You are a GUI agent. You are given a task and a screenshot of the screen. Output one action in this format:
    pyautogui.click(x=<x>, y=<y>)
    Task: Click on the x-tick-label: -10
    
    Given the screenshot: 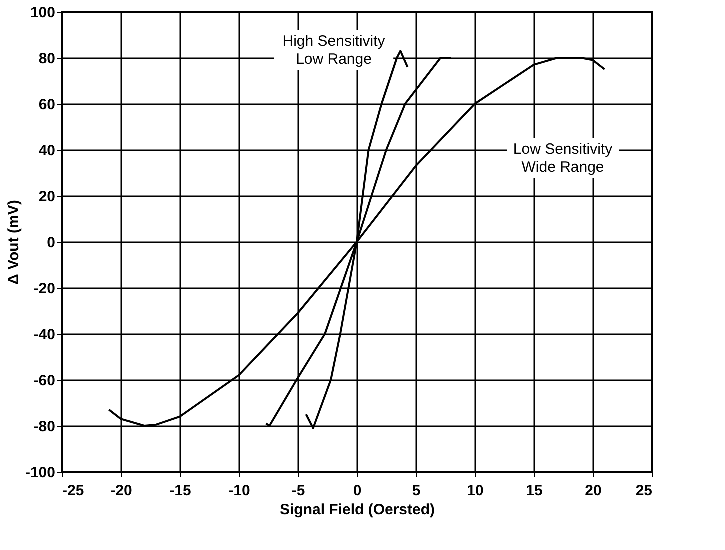 What is the action you would take?
    pyautogui.click(x=239, y=491)
    